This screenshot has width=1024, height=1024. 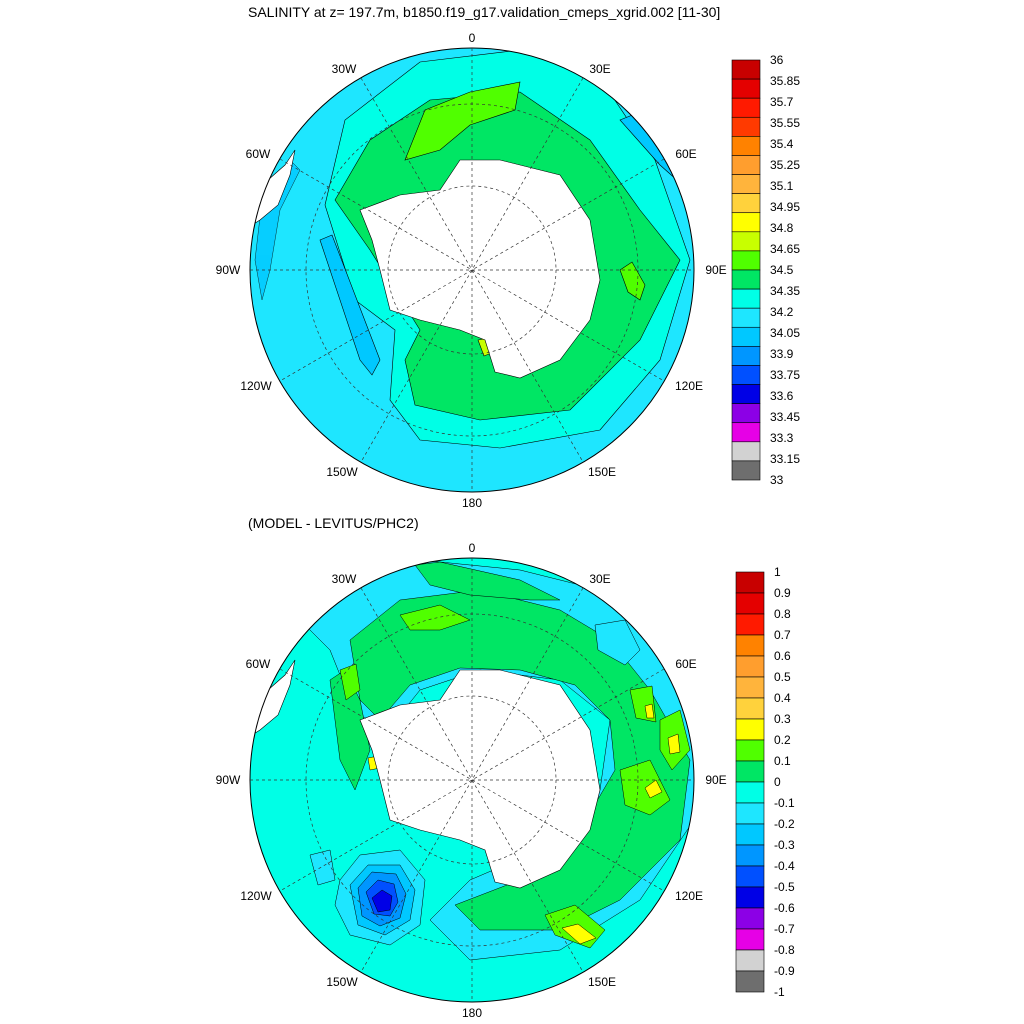 I want to click on colorbar-label: 34.65, so click(x=785, y=249).